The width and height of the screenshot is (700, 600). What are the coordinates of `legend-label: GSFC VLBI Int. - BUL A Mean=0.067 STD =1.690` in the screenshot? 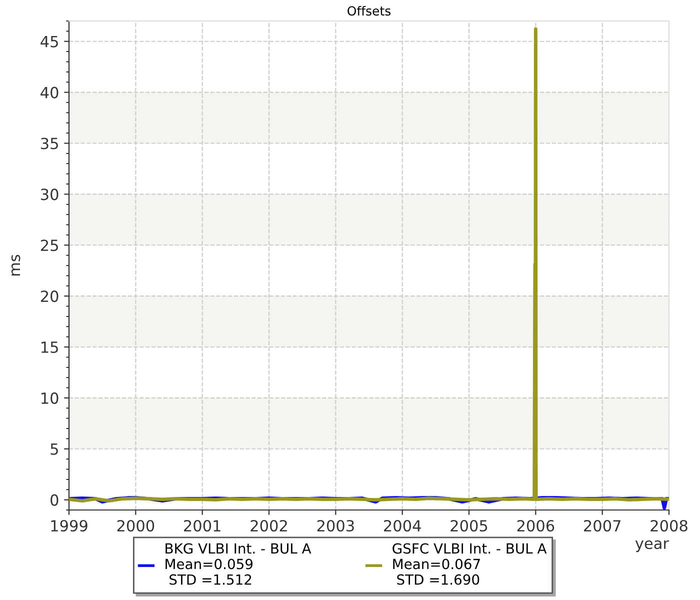 It's located at (469, 564).